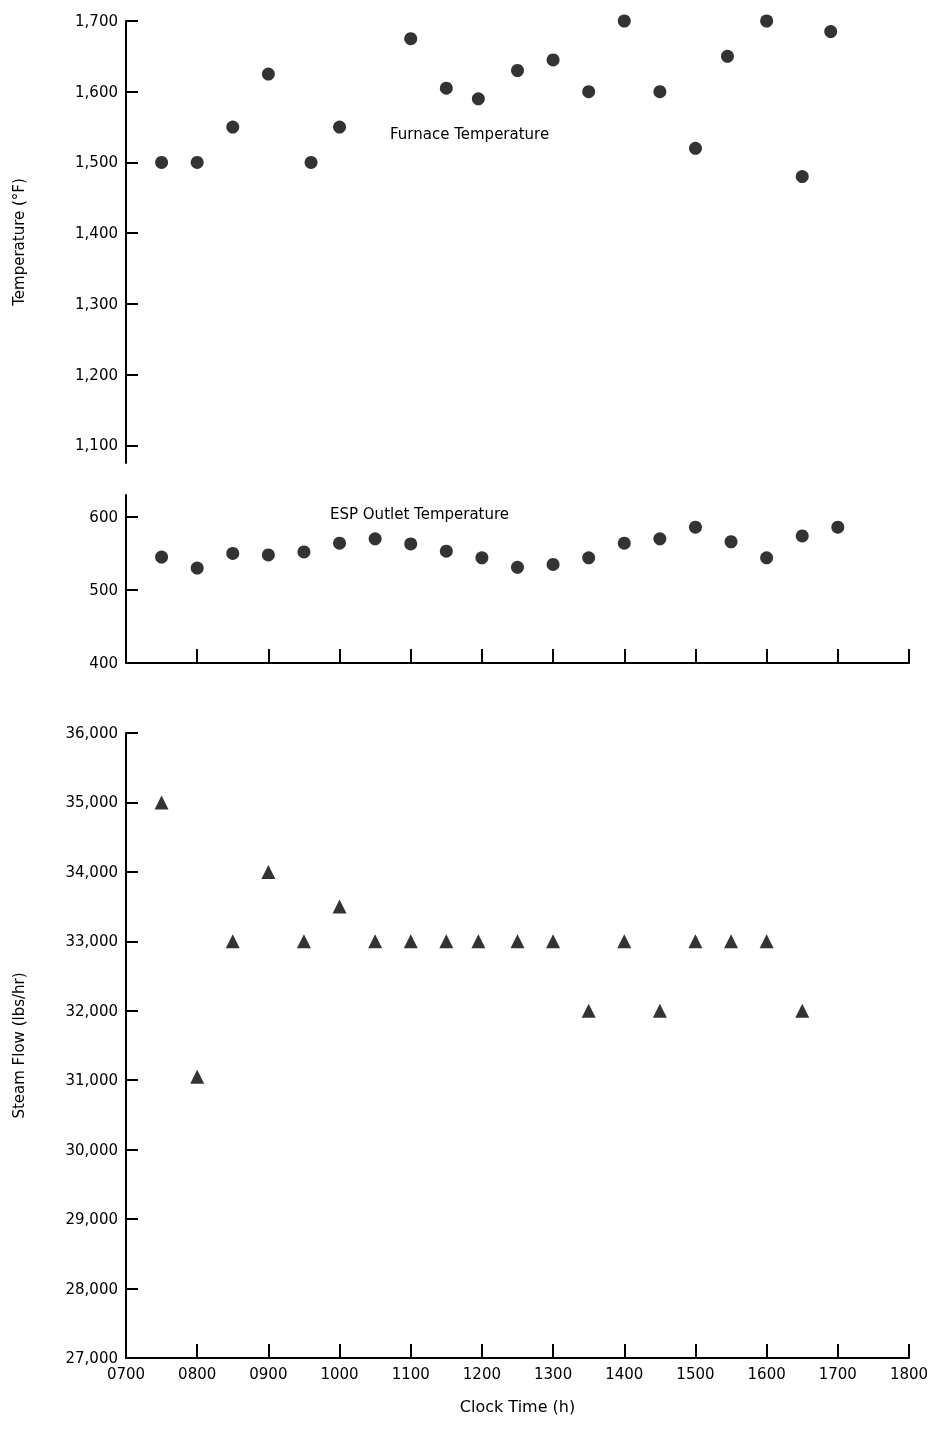 This screenshot has width=934, height=1434. Describe the element at coordinates (96, 445) in the screenshot. I see `y-tick-label: 1,100` at that location.